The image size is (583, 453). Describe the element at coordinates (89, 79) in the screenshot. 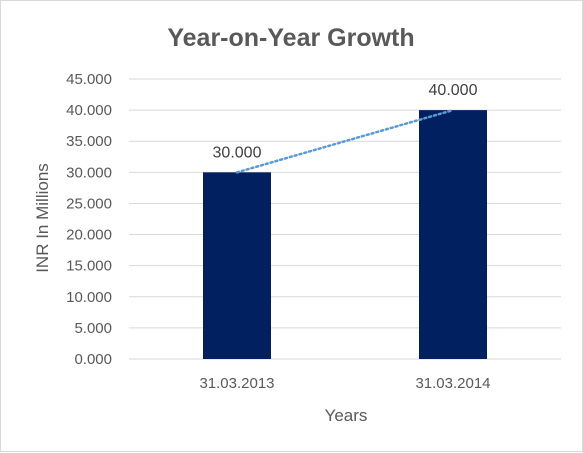

I see `y-tick-label: 45.000` at that location.